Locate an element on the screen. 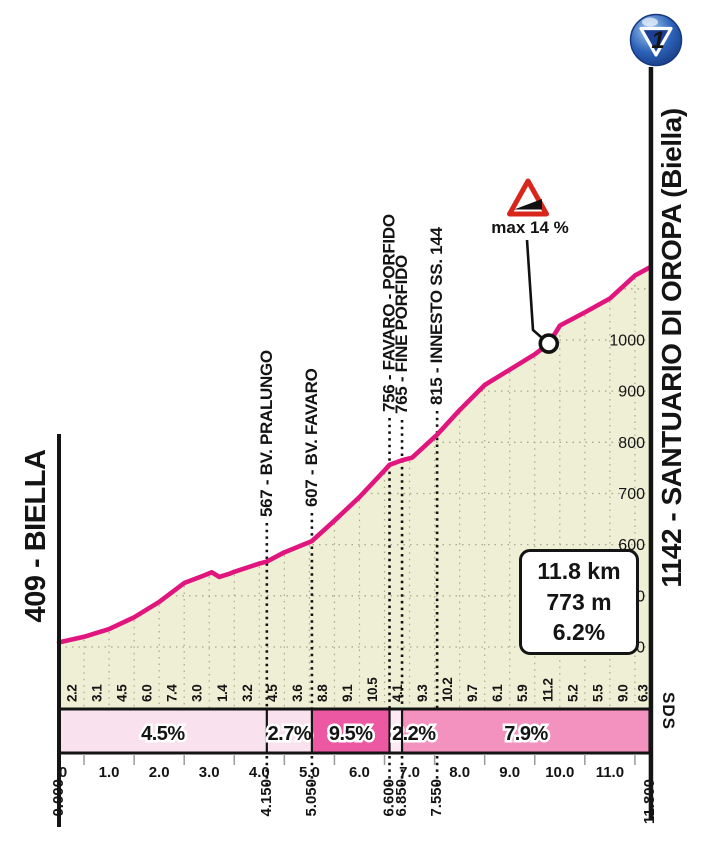 This screenshot has width=720, height=847. elevation-tick-label: 900 is located at coordinates (631, 392).